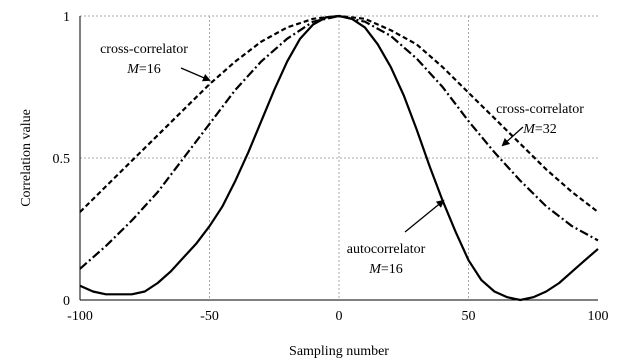  What do you see at coordinates (396, 238) in the screenshot?
I see `annotation-autocorrelator-m16: autocorrelator M=16` at bounding box center [396, 238].